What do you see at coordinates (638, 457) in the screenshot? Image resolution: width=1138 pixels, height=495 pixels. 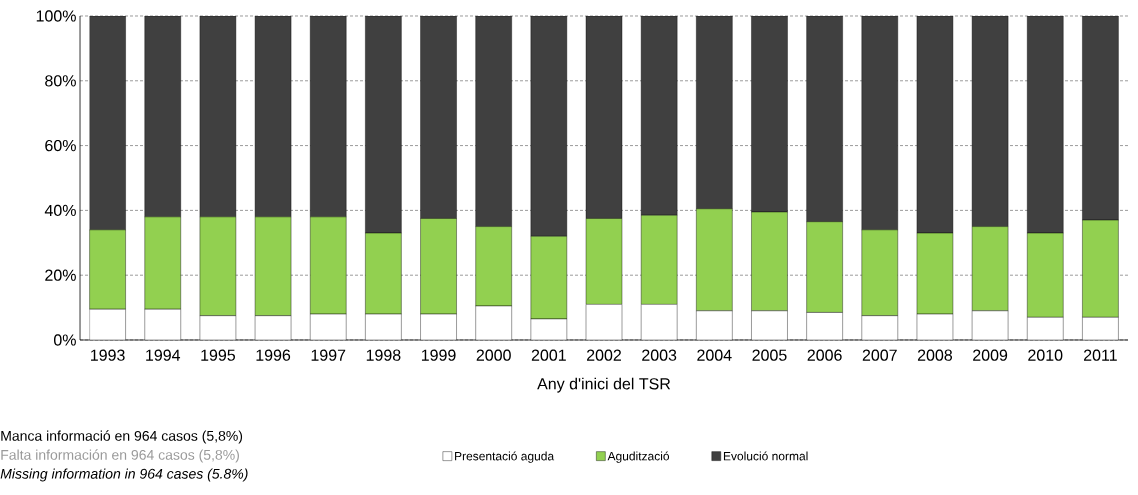 I see `legend-label: Agudització` at bounding box center [638, 457].